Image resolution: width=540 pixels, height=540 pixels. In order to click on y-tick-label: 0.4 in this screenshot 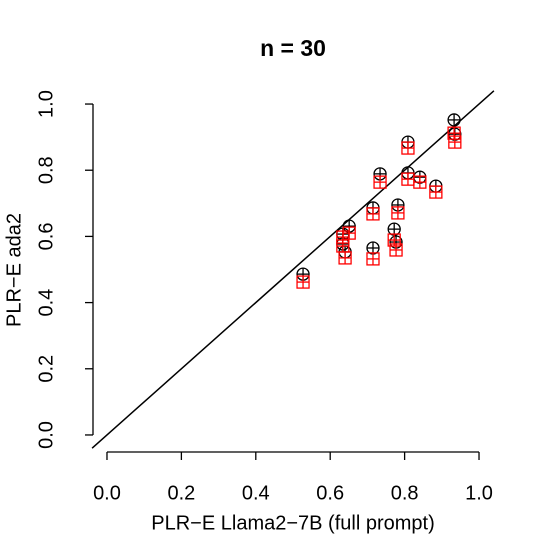, I will do `click(46, 303)`.